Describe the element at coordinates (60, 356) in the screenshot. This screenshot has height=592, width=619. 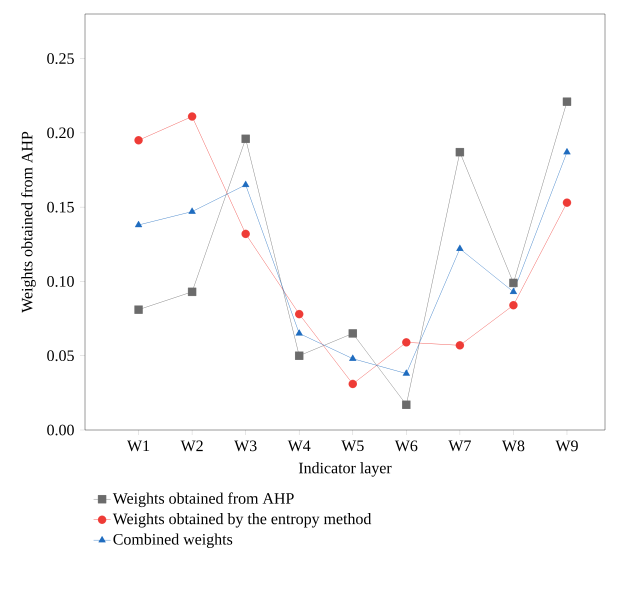
I see `y-tick-label: 0.05` at that location.